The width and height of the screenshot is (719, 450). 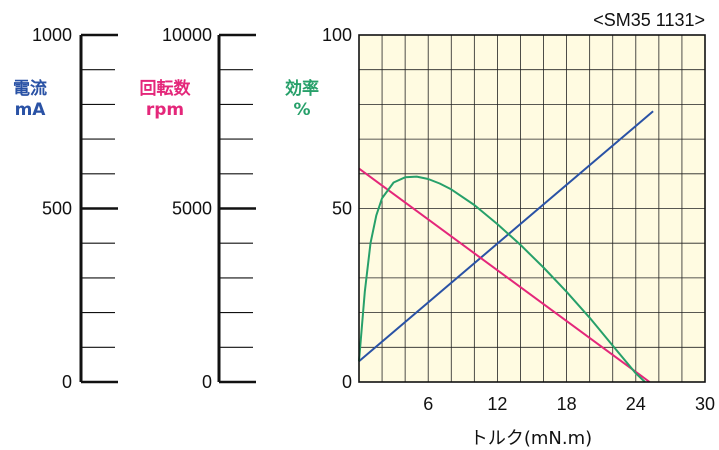 What do you see at coordinates (531, 438) in the screenshot?
I see `x-axis-label: トルク(mN.m)` at bounding box center [531, 438].